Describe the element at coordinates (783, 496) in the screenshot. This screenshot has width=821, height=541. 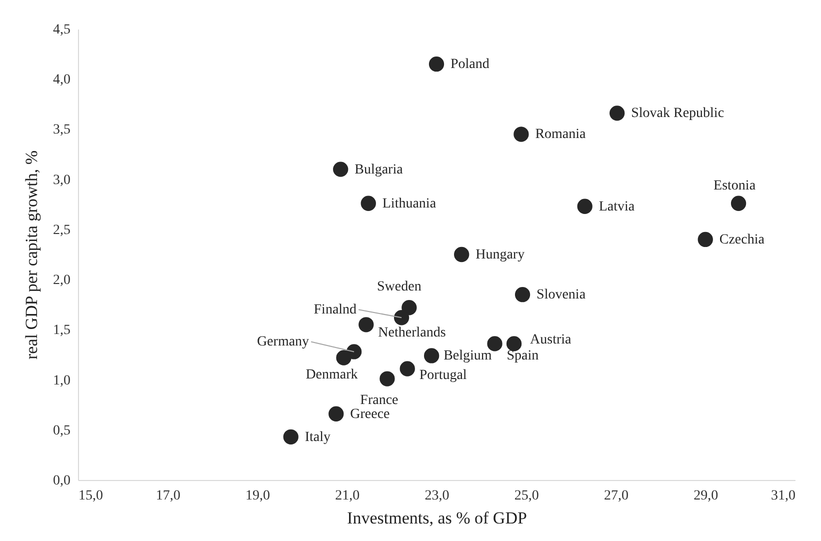
I see `x-tick-label: 31,0` at that location.